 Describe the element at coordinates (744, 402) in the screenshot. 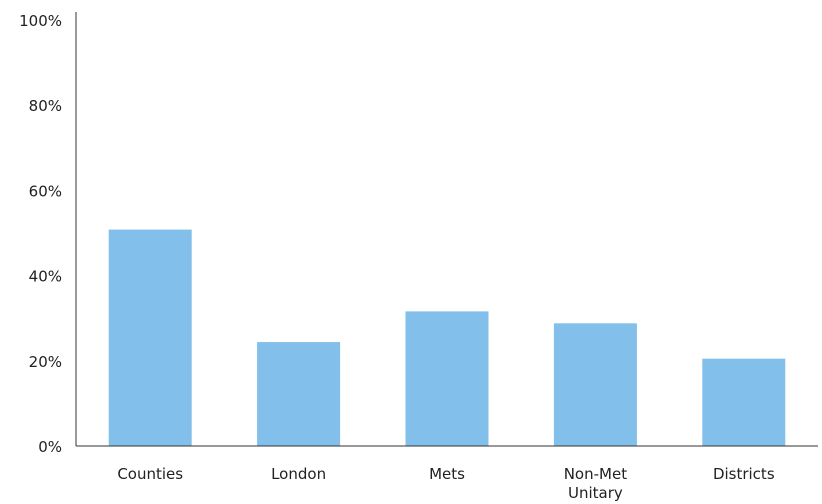

I see `bar-districts` at that location.